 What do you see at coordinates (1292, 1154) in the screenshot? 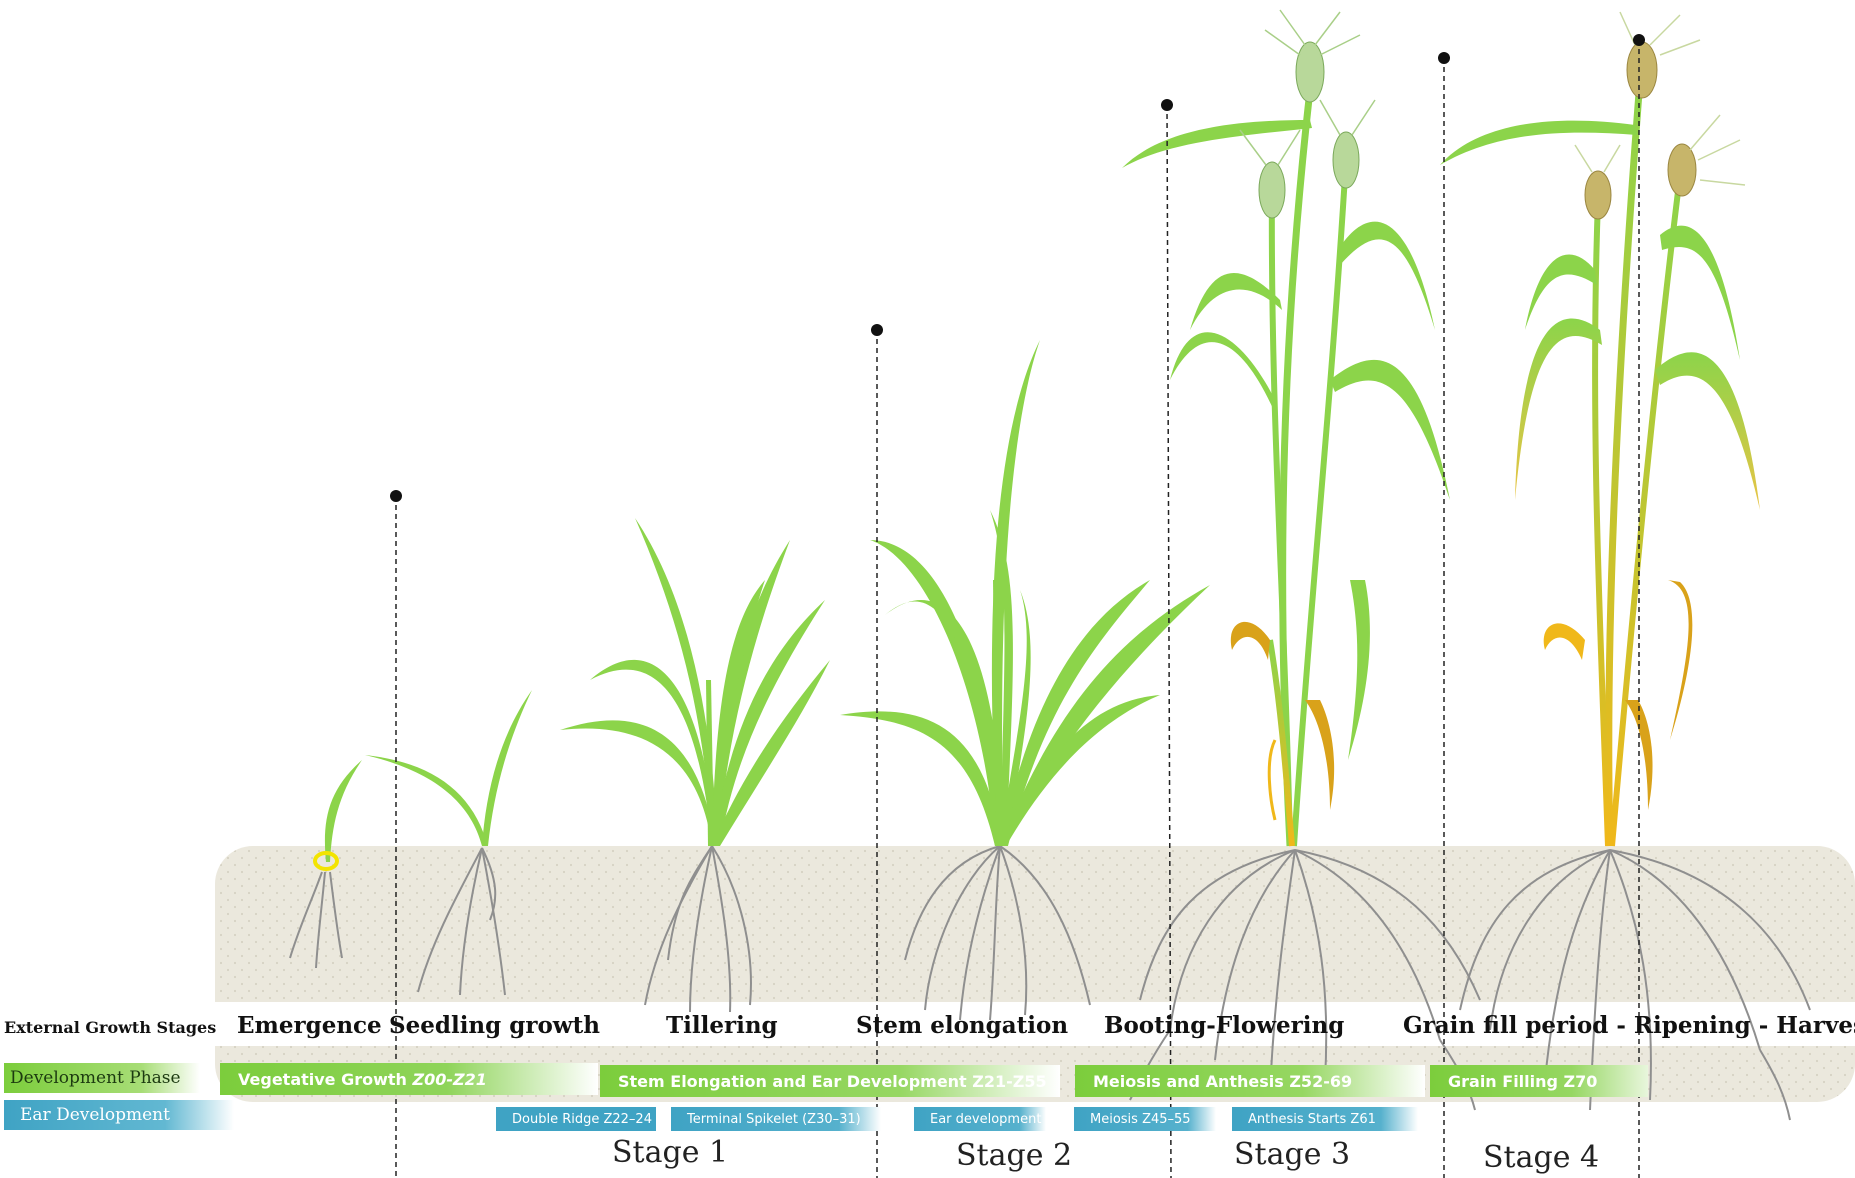
I see `stage-3-label: Stage 3` at bounding box center [1292, 1154].